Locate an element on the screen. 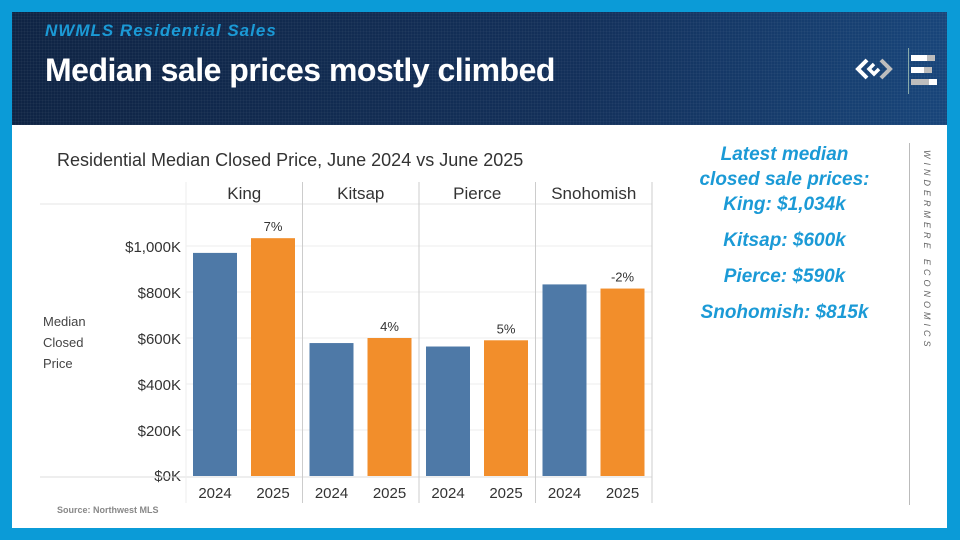 The height and width of the screenshot is (540, 960). category-header: Pierce is located at coordinates (477, 193).